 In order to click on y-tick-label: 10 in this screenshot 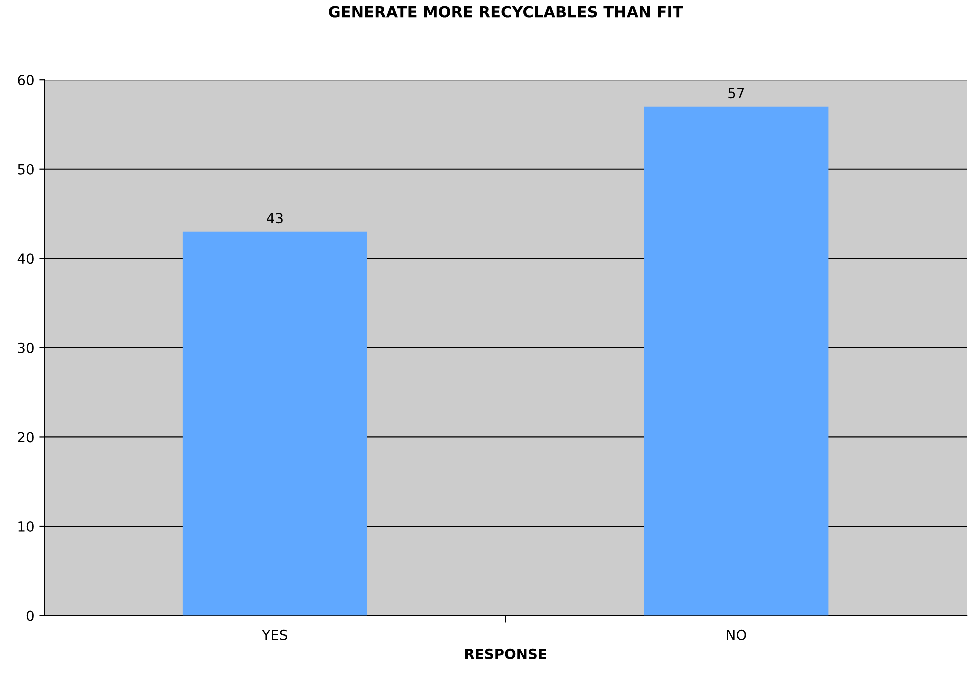, I will do `click(26, 526)`.